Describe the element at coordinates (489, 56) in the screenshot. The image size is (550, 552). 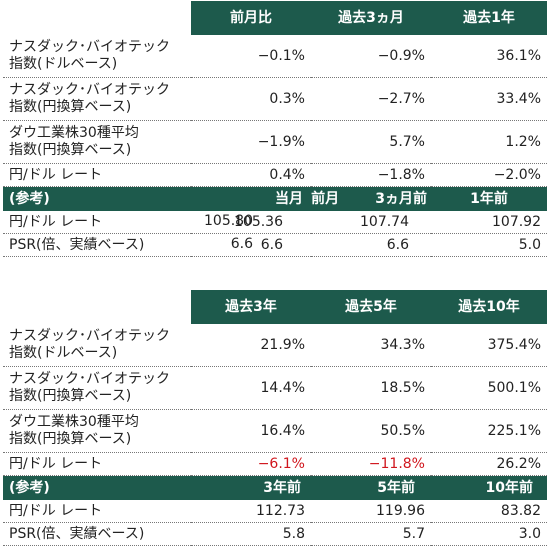
I see `value-cell: 36.1%` at that location.